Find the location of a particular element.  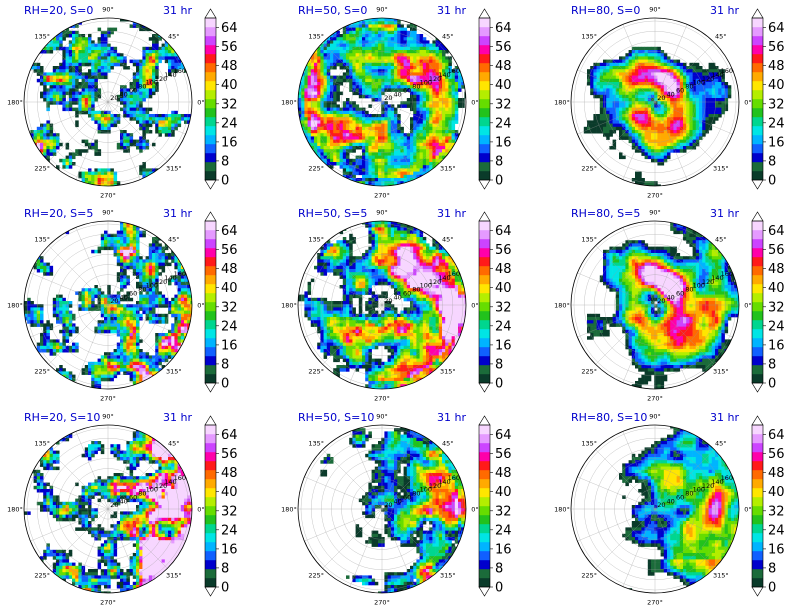

colorbar-tick-label: 48 is located at coordinates (503, 473).